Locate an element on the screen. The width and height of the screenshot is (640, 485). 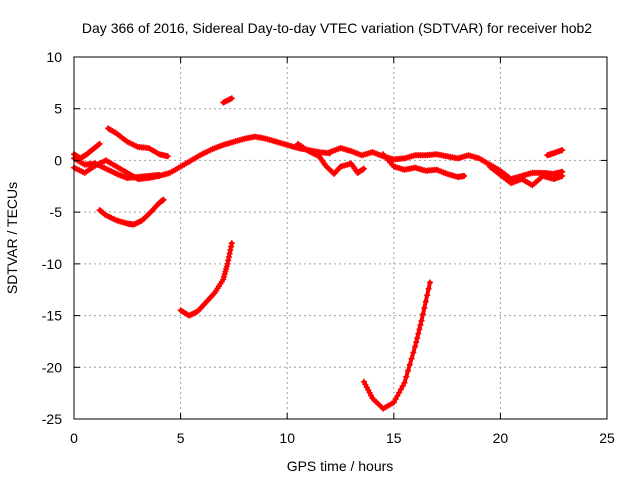
y-tick-label: 10 is located at coordinates (54, 57).